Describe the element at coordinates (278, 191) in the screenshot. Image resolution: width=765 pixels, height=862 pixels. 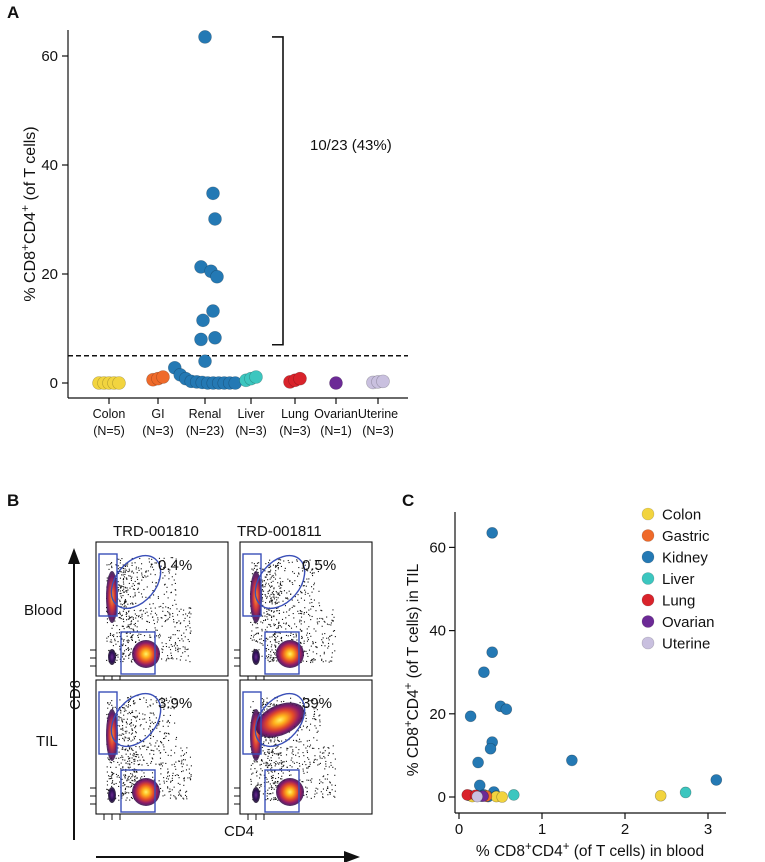
I see `panel-a-bracket` at that location.